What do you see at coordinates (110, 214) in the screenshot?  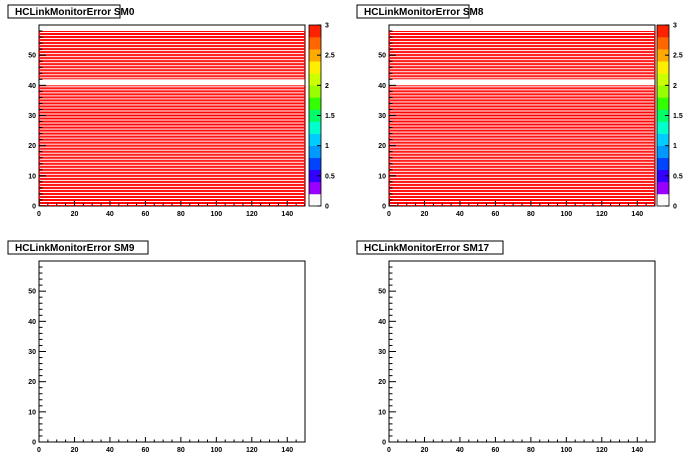 I see `x-tick-label: 40` at bounding box center [110, 214].